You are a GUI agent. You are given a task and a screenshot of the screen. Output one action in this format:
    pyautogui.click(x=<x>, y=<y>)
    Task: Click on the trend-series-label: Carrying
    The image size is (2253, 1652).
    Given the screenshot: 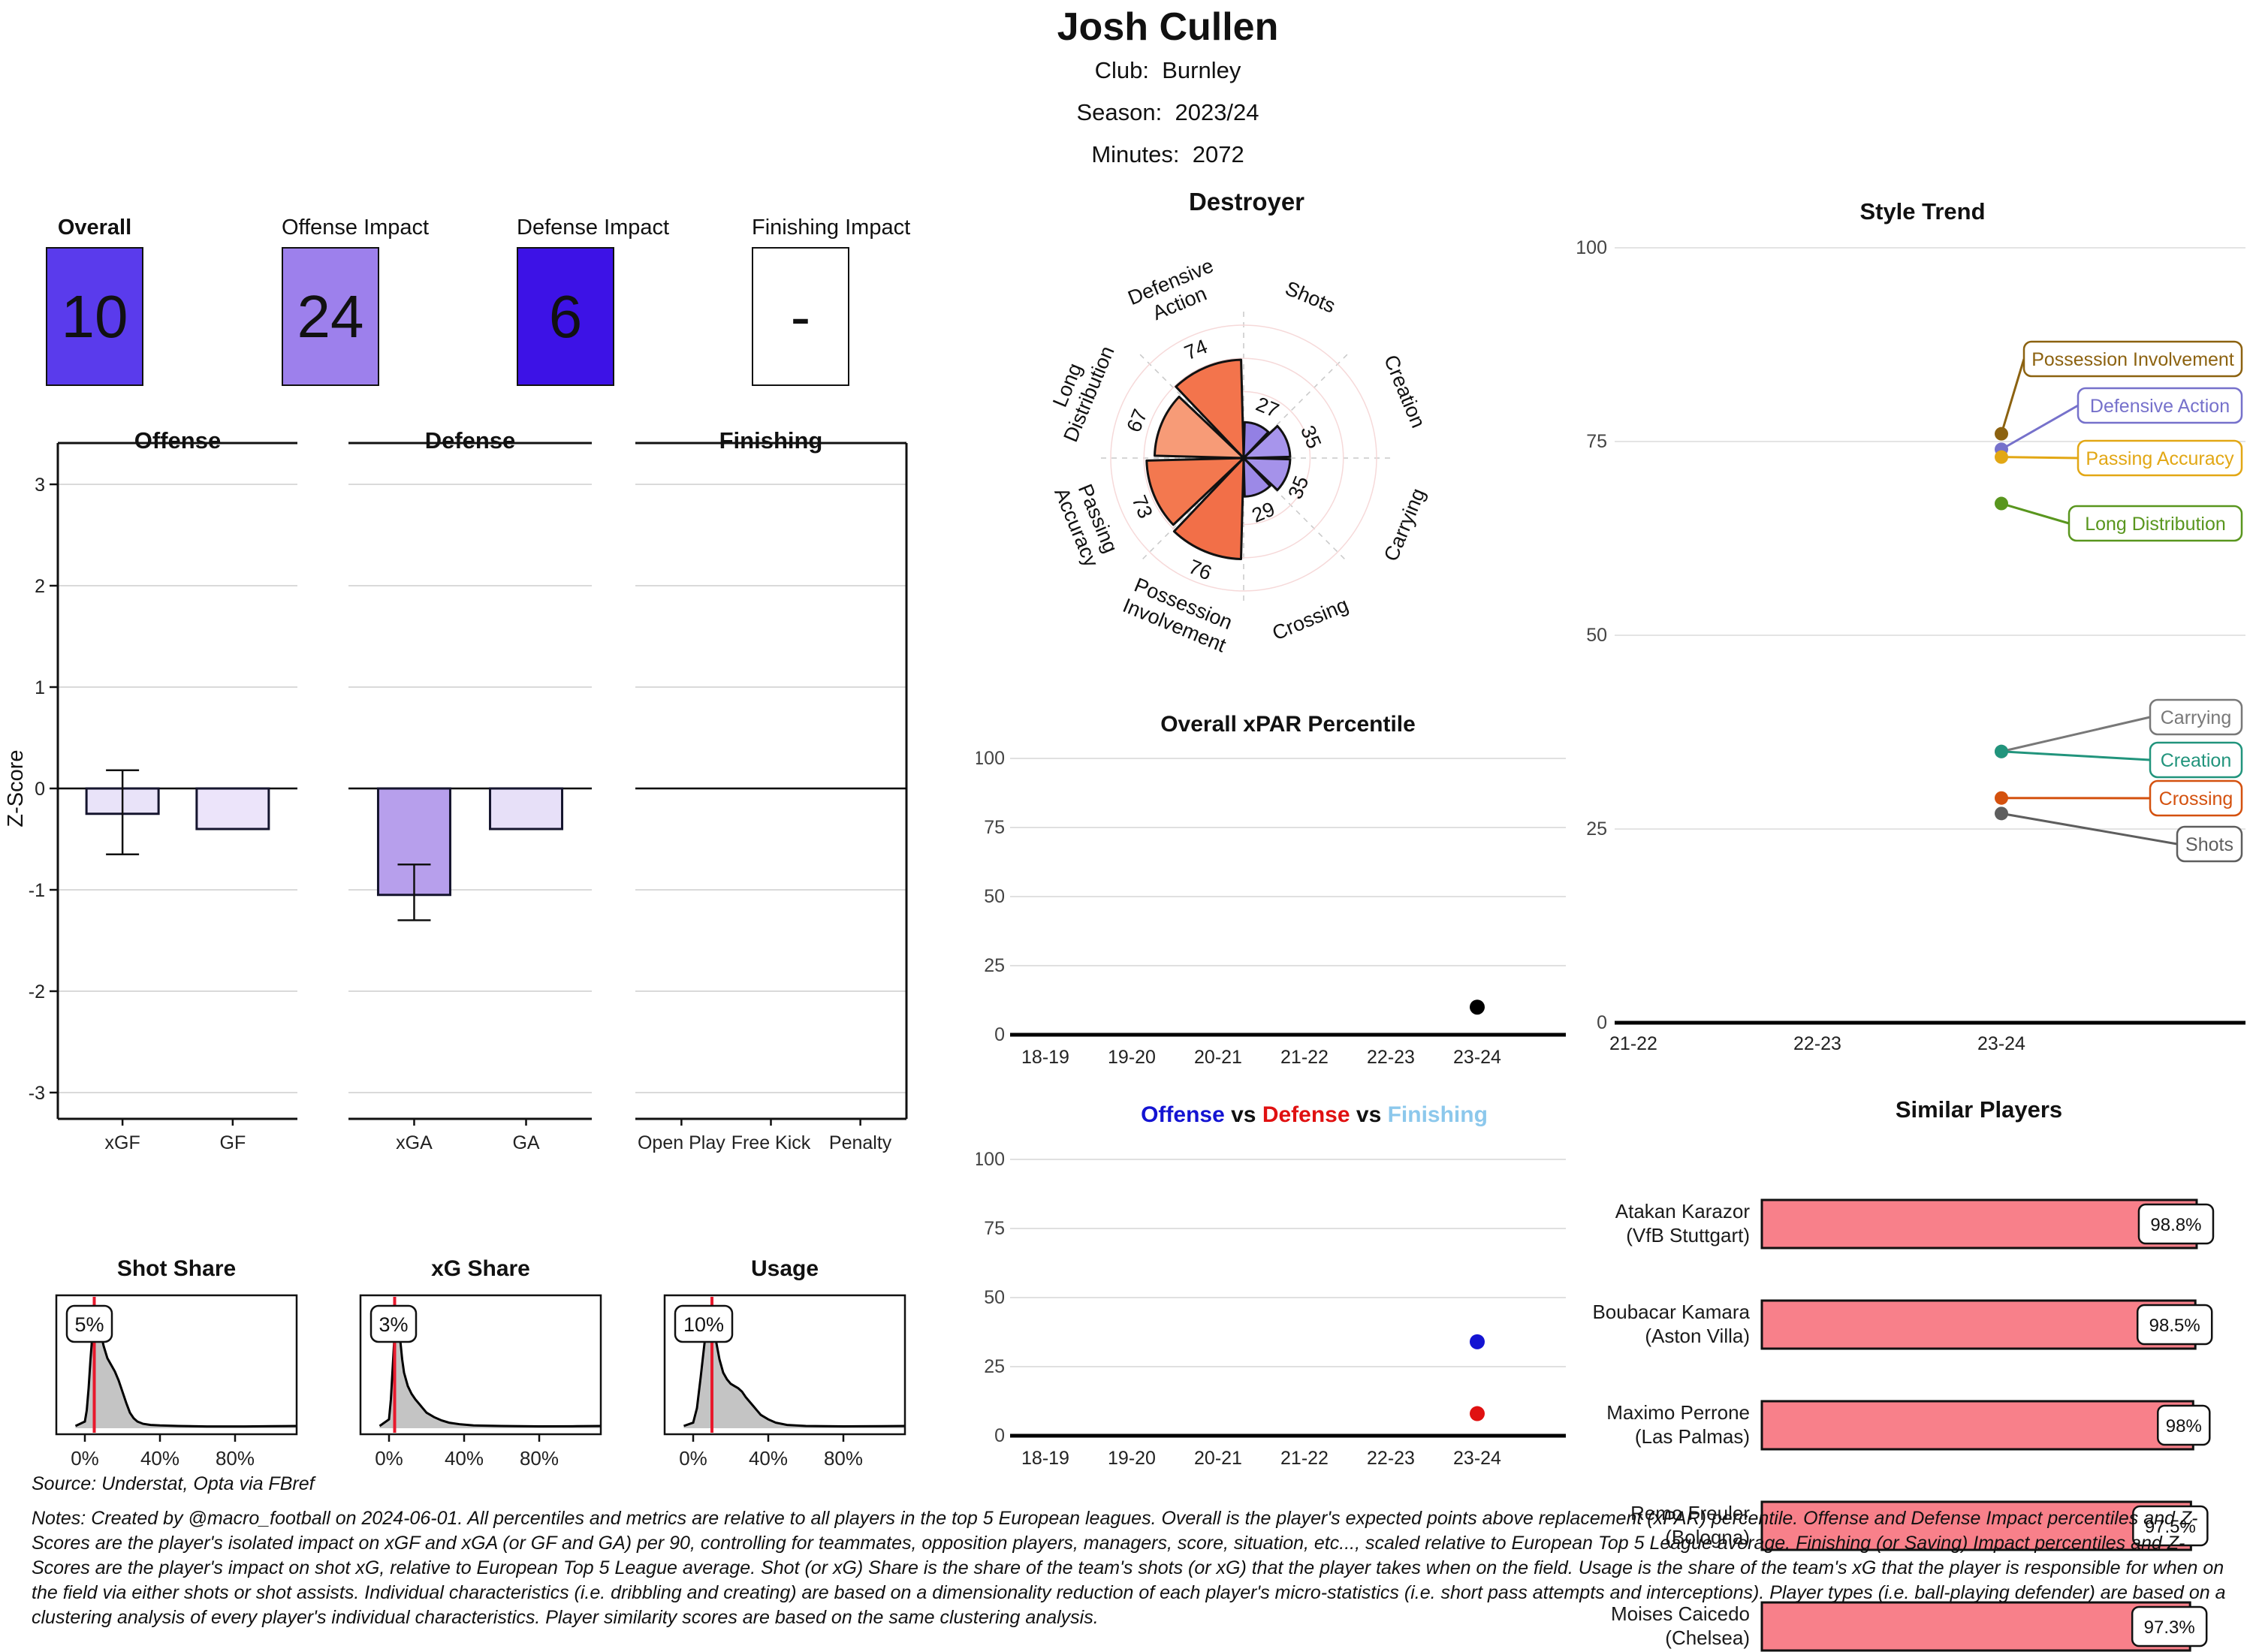 What is the action you would take?
    pyautogui.click(x=2196, y=717)
    